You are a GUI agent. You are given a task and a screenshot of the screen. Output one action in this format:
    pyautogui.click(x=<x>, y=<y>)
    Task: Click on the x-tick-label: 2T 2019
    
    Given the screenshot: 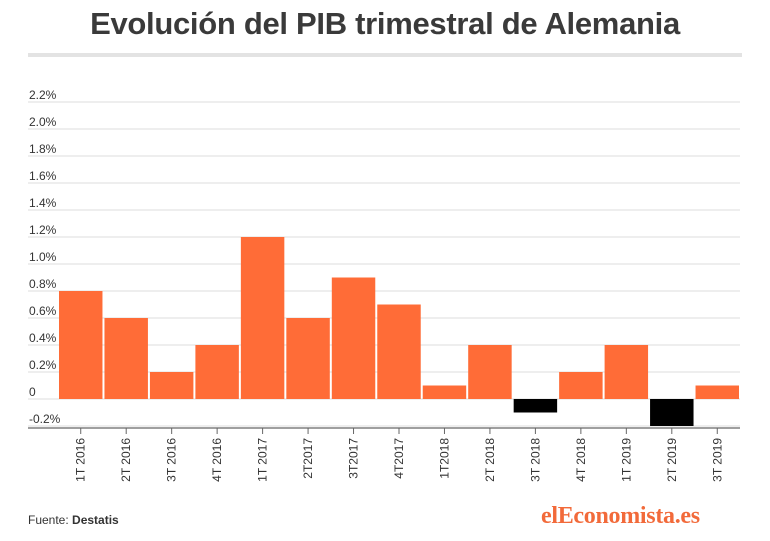 What is the action you would take?
    pyautogui.click(x=672, y=460)
    